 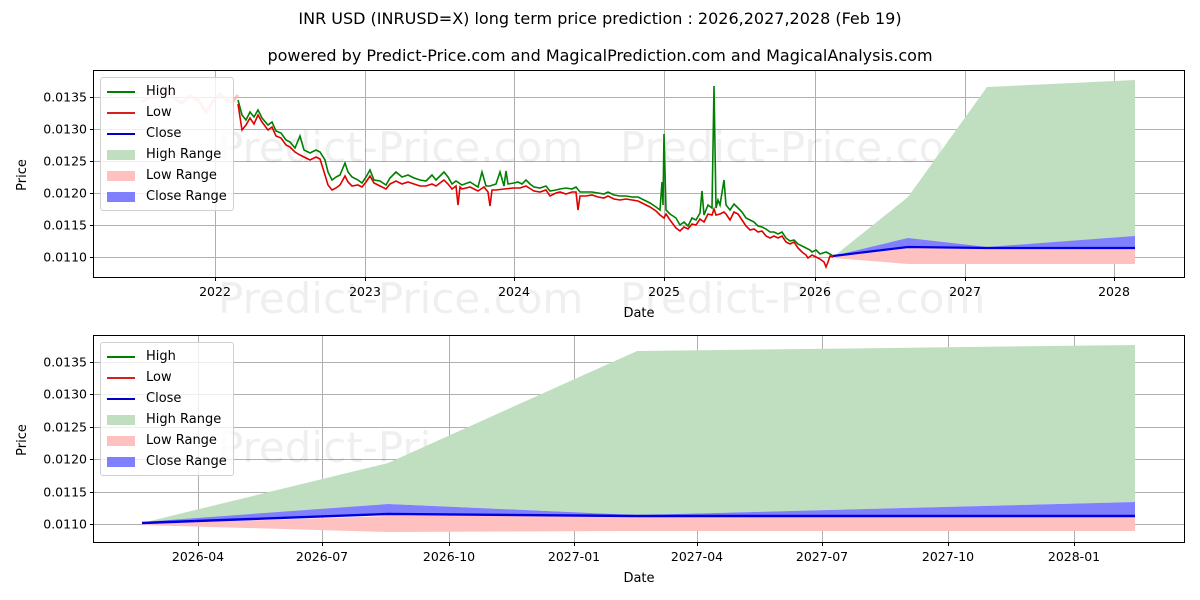 What do you see at coordinates (198, 556) in the screenshot?
I see `x-tick-label: 2026-04` at bounding box center [198, 556].